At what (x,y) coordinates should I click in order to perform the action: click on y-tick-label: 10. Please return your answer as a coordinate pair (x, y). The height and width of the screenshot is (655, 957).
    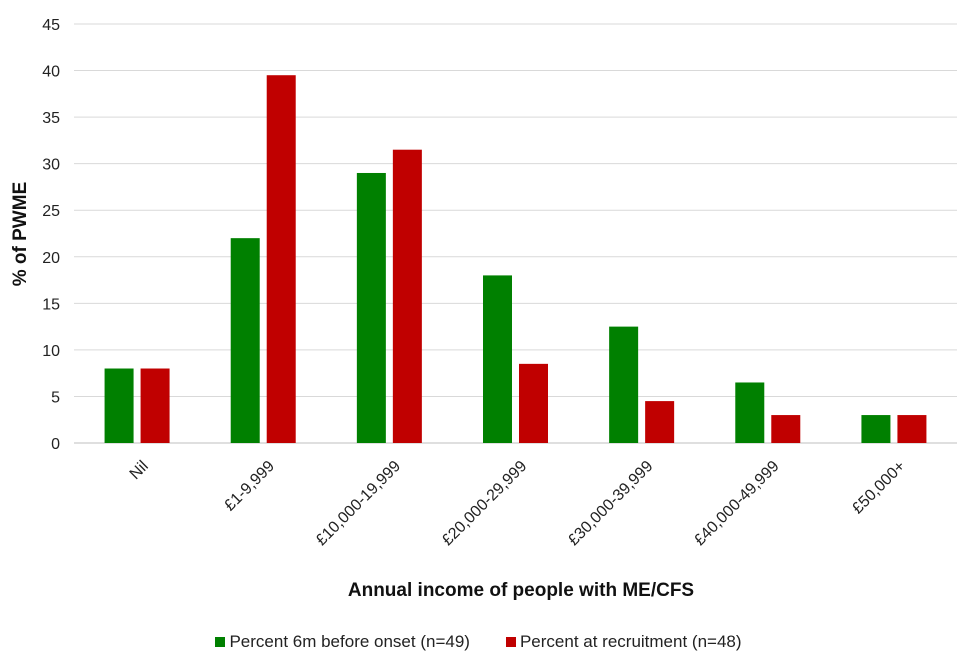
    Looking at the image, I should click on (51, 351).